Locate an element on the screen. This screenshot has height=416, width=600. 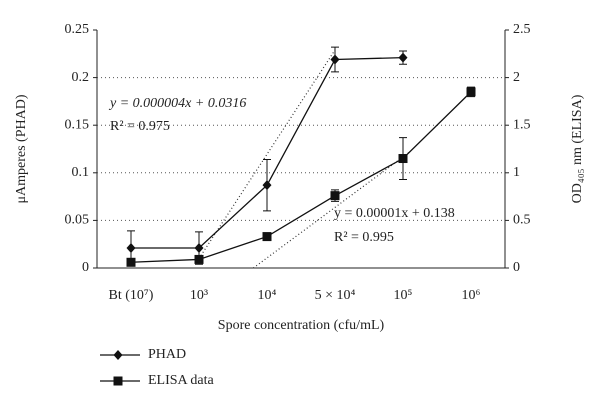
x-tick-label: 10⁶ is located at coordinates (471, 295).